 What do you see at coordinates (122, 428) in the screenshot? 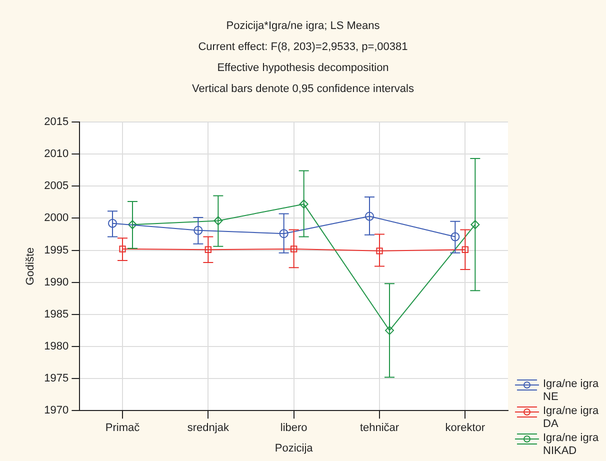
I see `x-tick-label: Primač` at bounding box center [122, 428].